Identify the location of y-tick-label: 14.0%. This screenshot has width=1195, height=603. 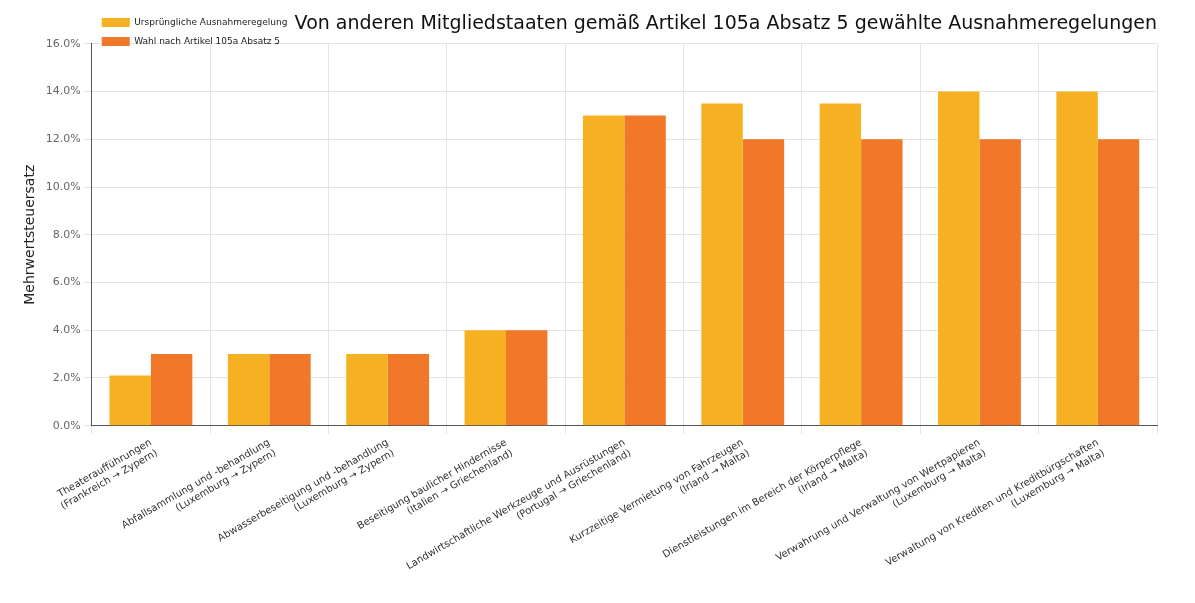
(63, 91).